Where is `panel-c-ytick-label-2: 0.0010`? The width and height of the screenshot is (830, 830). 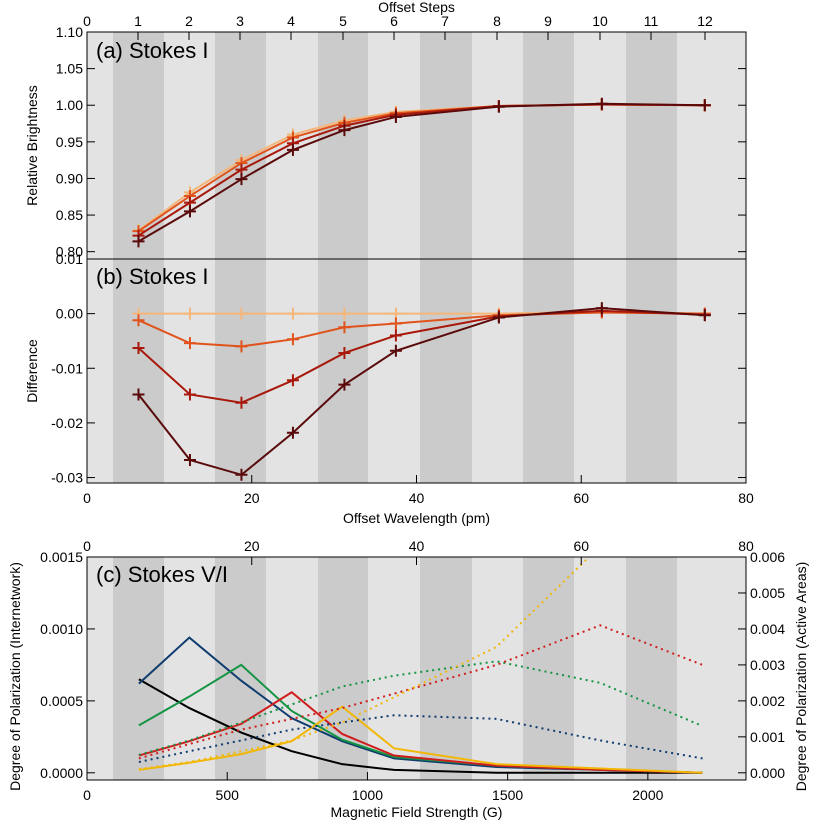 panel-c-ytick-label-2: 0.0010 is located at coordinates (61, 629).